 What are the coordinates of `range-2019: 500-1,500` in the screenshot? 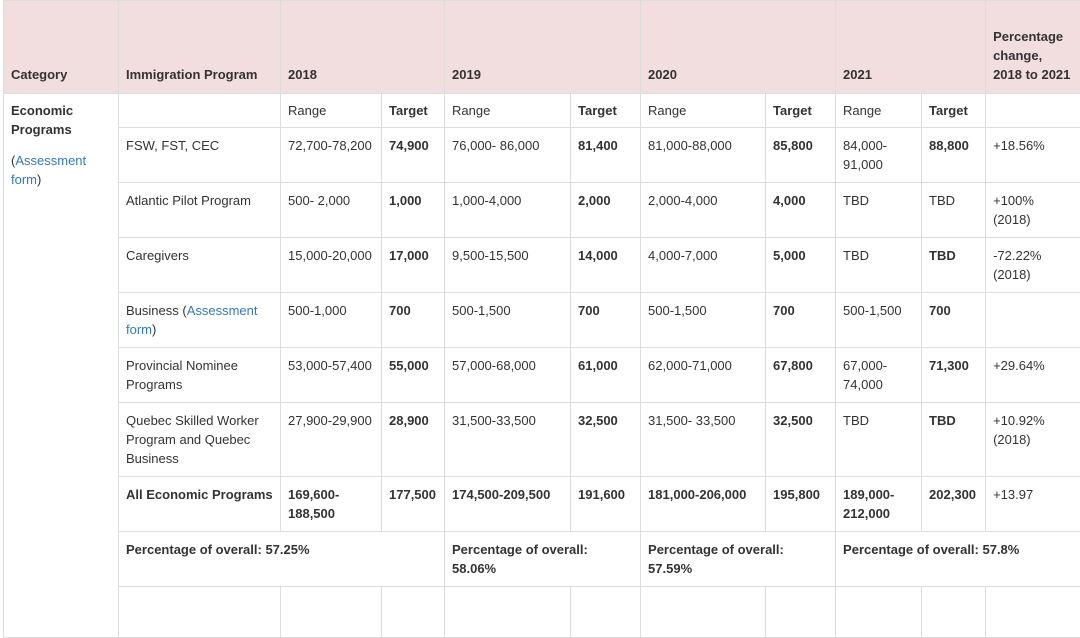 It's located at (508, 320).